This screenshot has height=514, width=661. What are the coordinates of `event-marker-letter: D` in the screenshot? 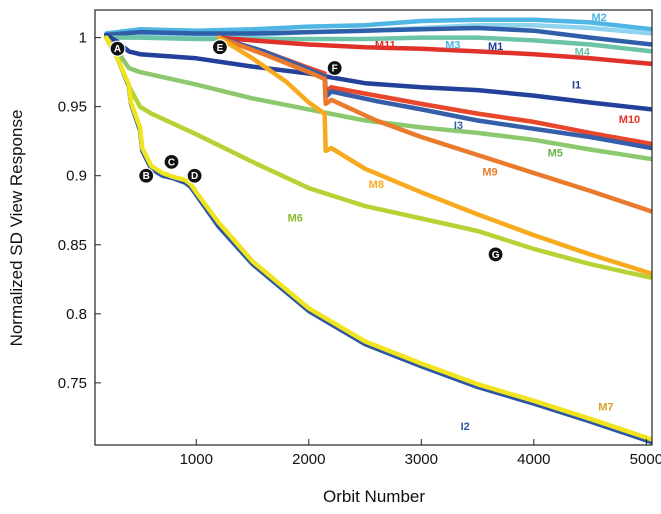 It's located at (194, 176).